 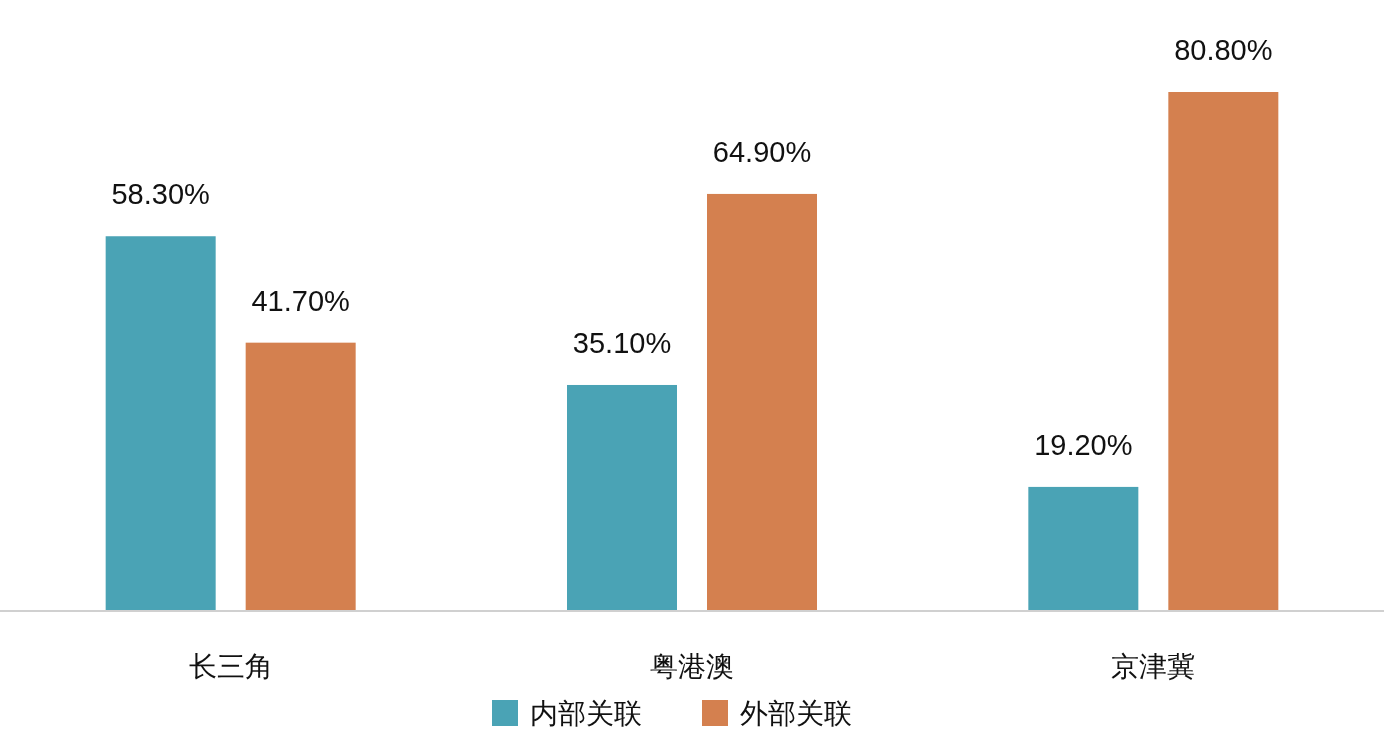 I want to click on legend-label: 外部关联, so click(x=796, y=713).